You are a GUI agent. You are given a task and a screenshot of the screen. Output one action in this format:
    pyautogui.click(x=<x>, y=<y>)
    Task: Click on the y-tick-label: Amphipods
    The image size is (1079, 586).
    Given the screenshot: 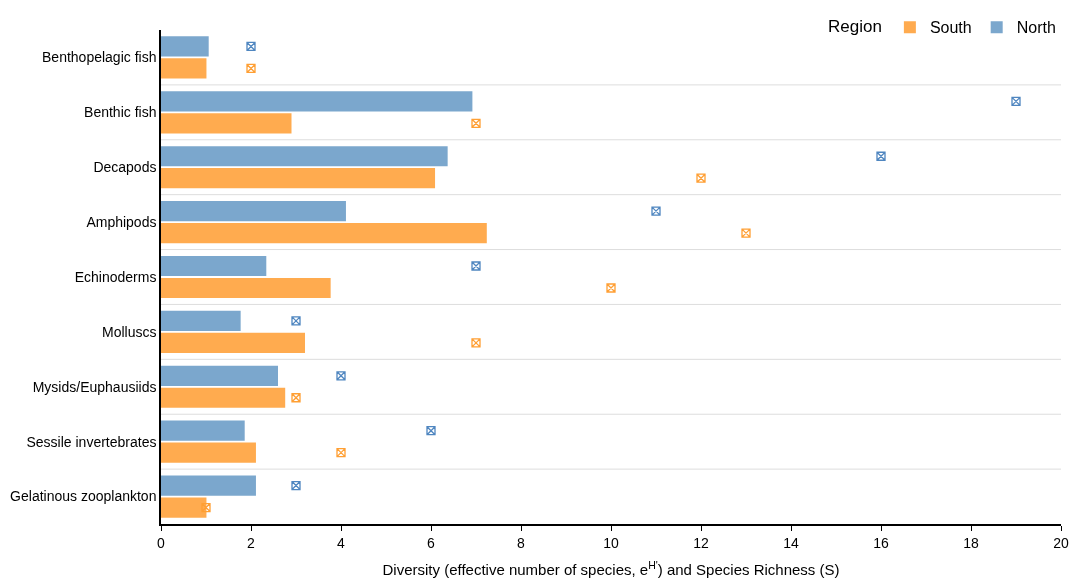 What is the action you would take?
    pyautogui.click(x=121, y=222)
    